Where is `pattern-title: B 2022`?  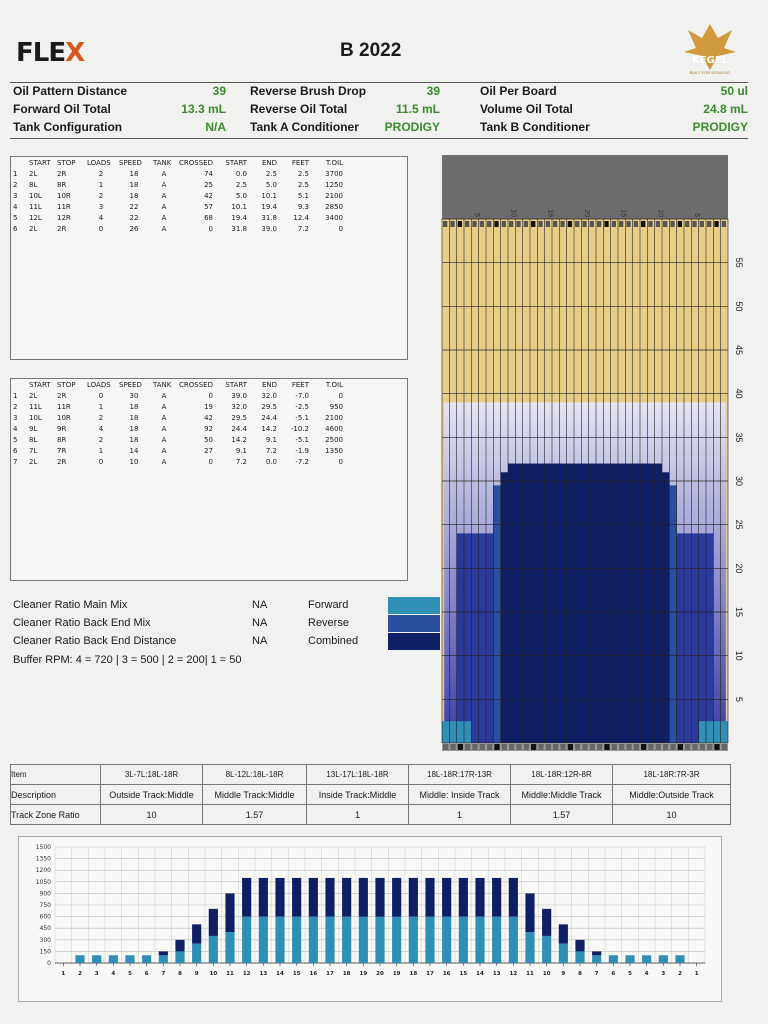
pattern-title: B 2022 is located at coordinates (371, 50).